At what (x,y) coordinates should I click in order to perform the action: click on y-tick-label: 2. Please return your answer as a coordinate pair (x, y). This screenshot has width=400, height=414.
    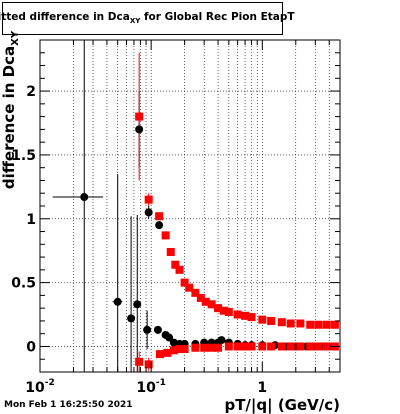
    Looking at the image, I should click on (31, 92).